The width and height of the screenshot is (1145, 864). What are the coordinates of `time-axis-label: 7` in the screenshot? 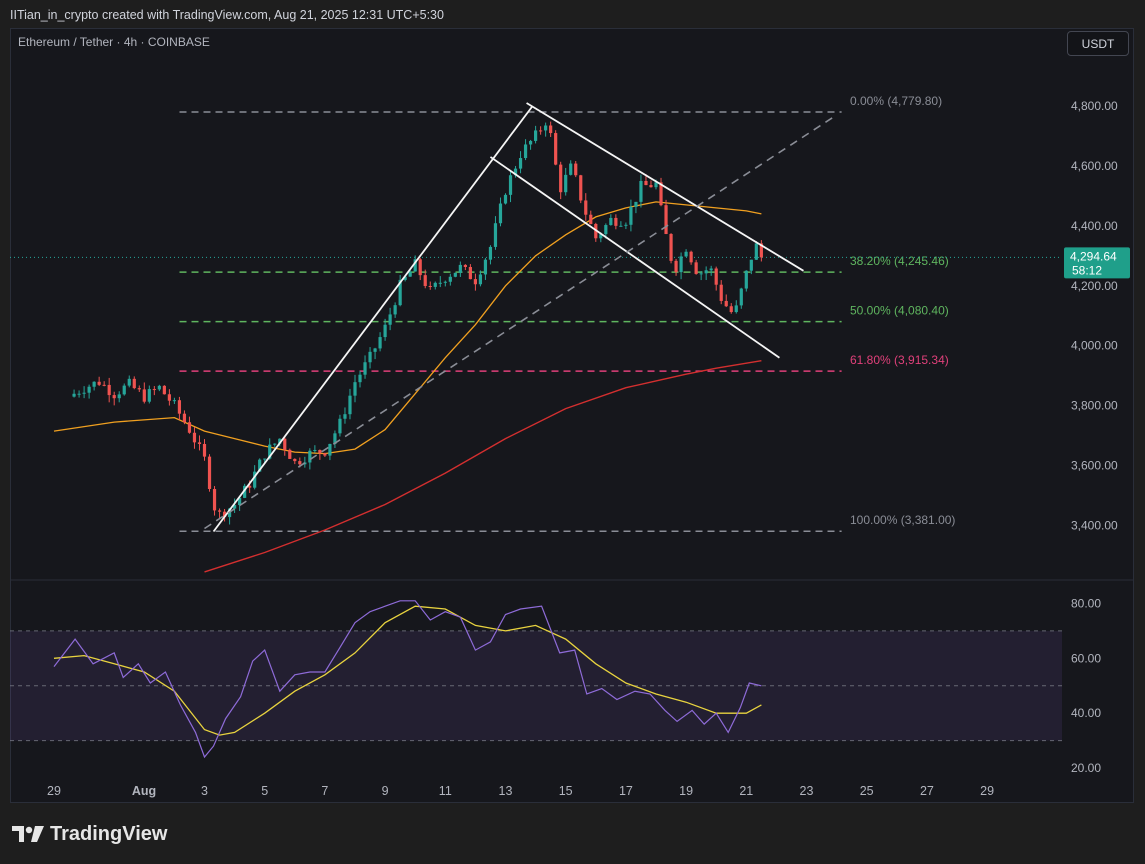 It's located at (324, 791).